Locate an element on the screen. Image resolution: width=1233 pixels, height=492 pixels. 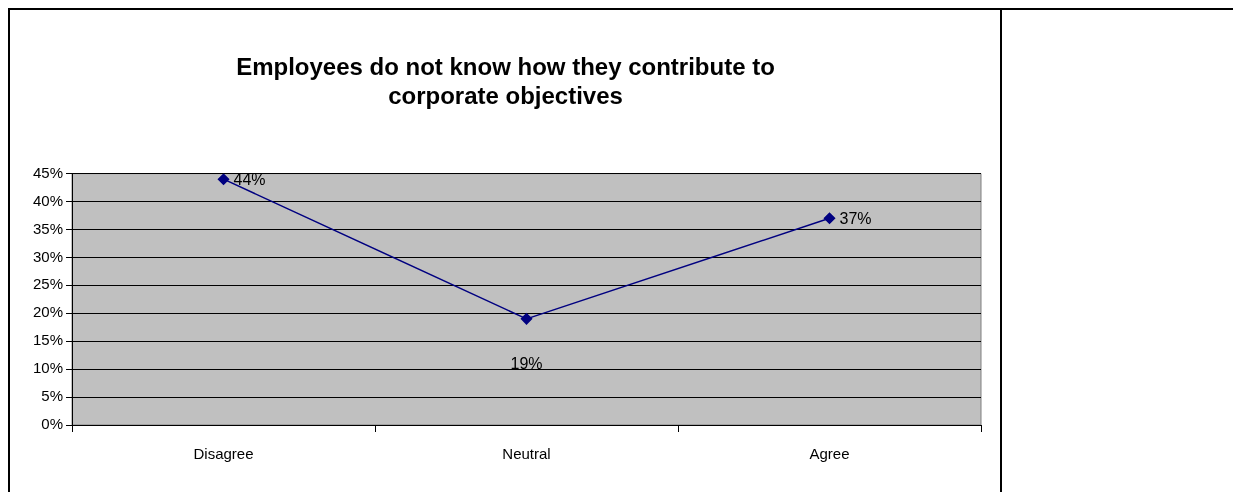
y-tick-label: 40% is located at coordinates (48, 200).